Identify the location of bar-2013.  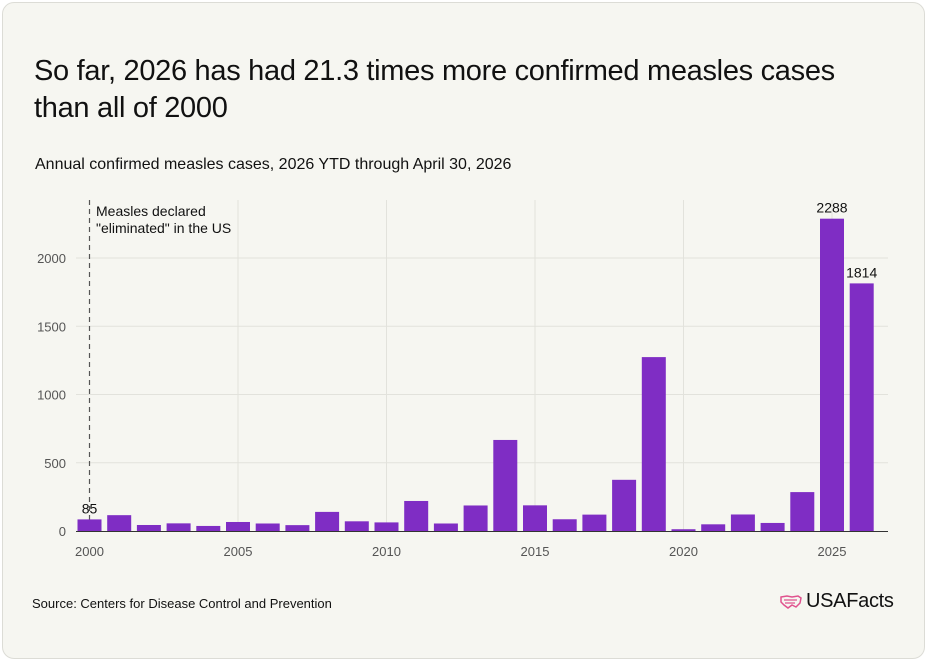
(475, 518).